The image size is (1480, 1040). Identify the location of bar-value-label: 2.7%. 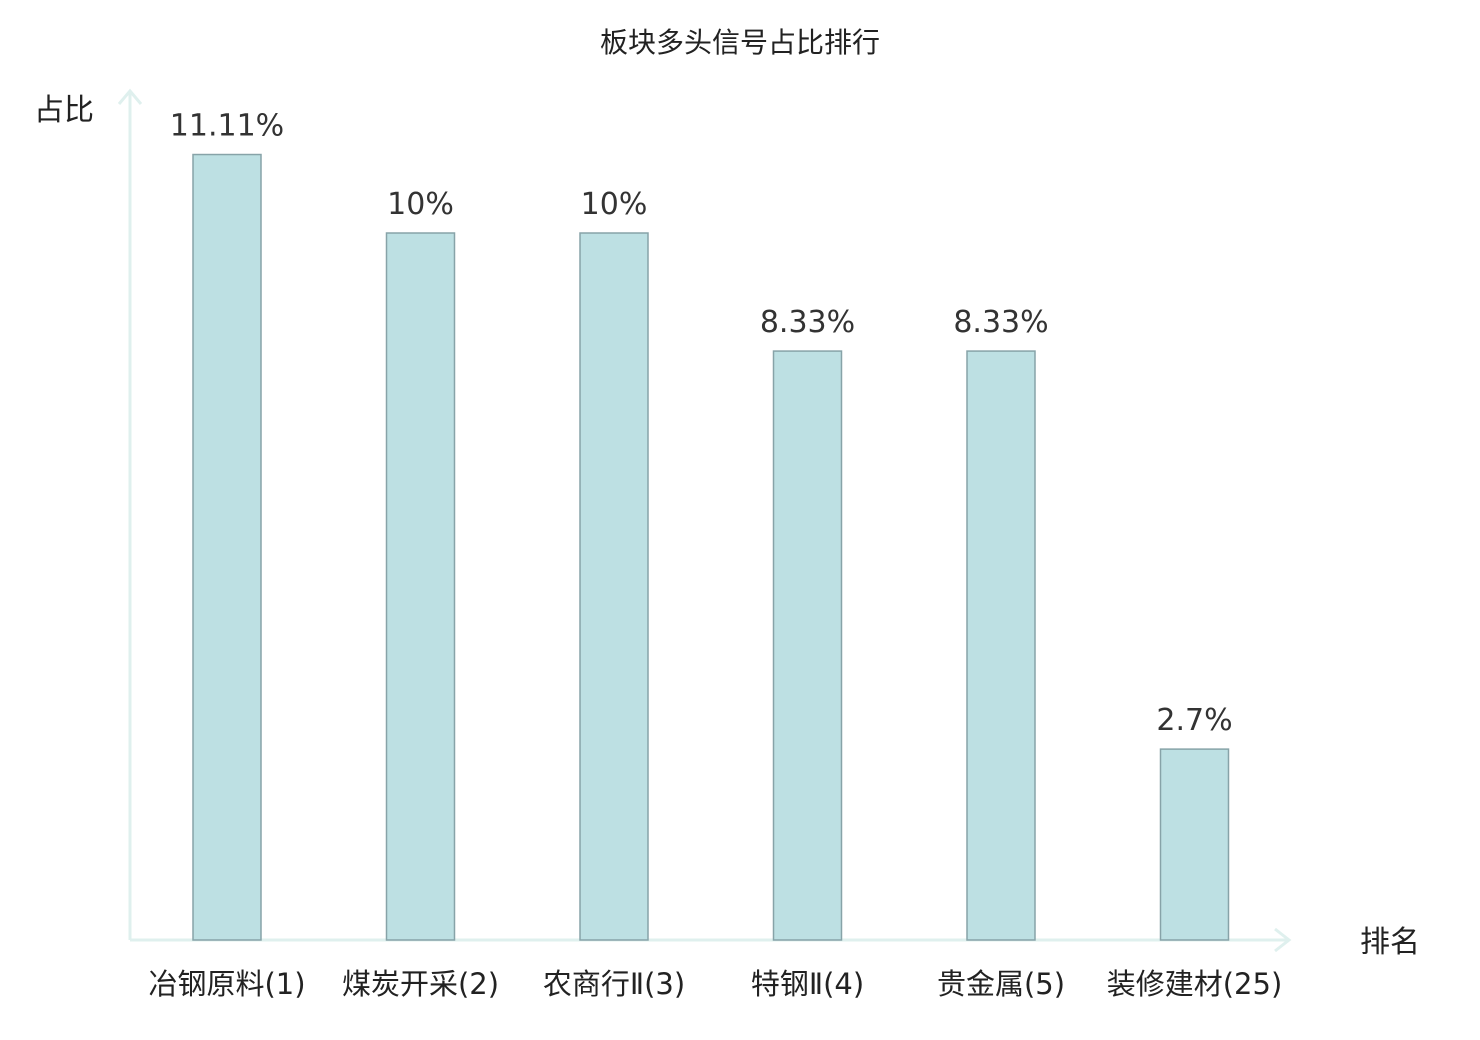
(1194, 720).